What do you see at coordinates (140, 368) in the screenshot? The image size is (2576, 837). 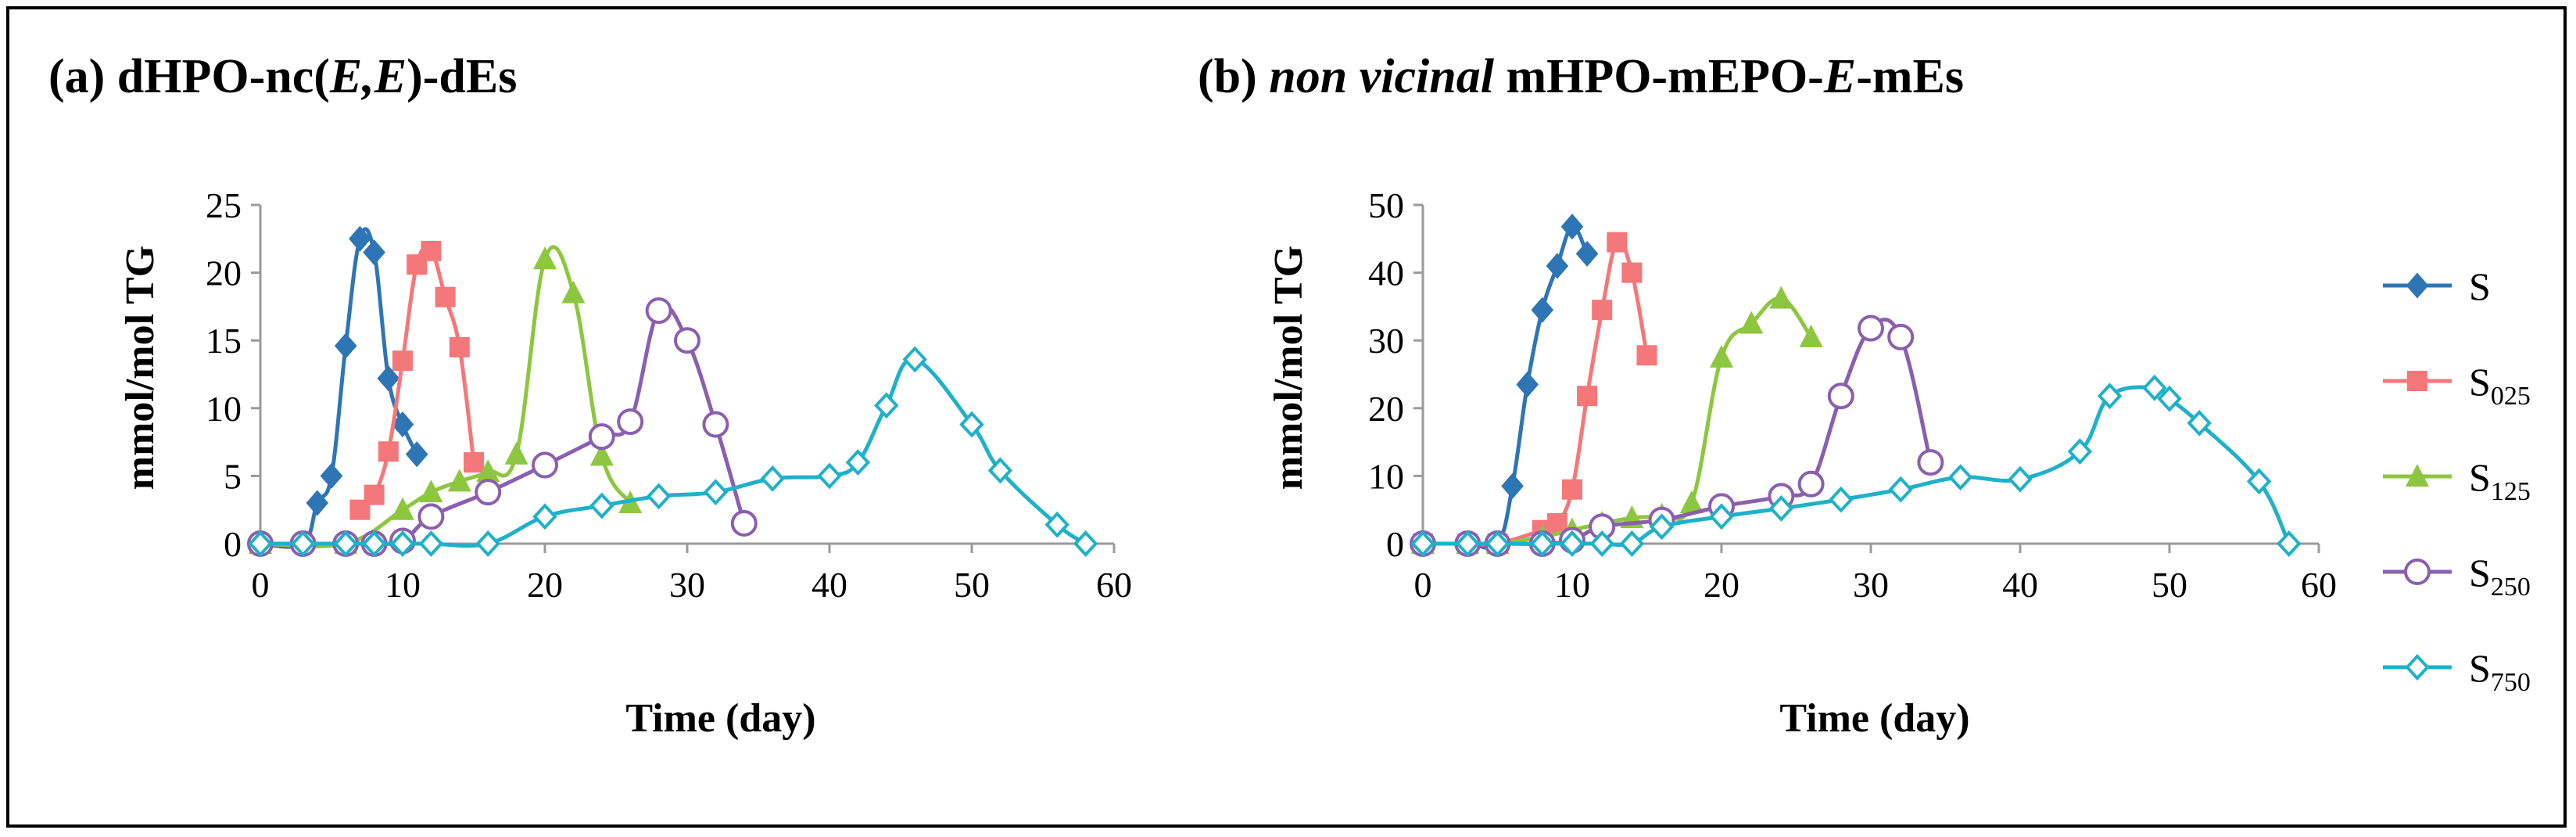 I see `y-axis-label-a: mmol/mol TG` at bounding box center [140, 368].